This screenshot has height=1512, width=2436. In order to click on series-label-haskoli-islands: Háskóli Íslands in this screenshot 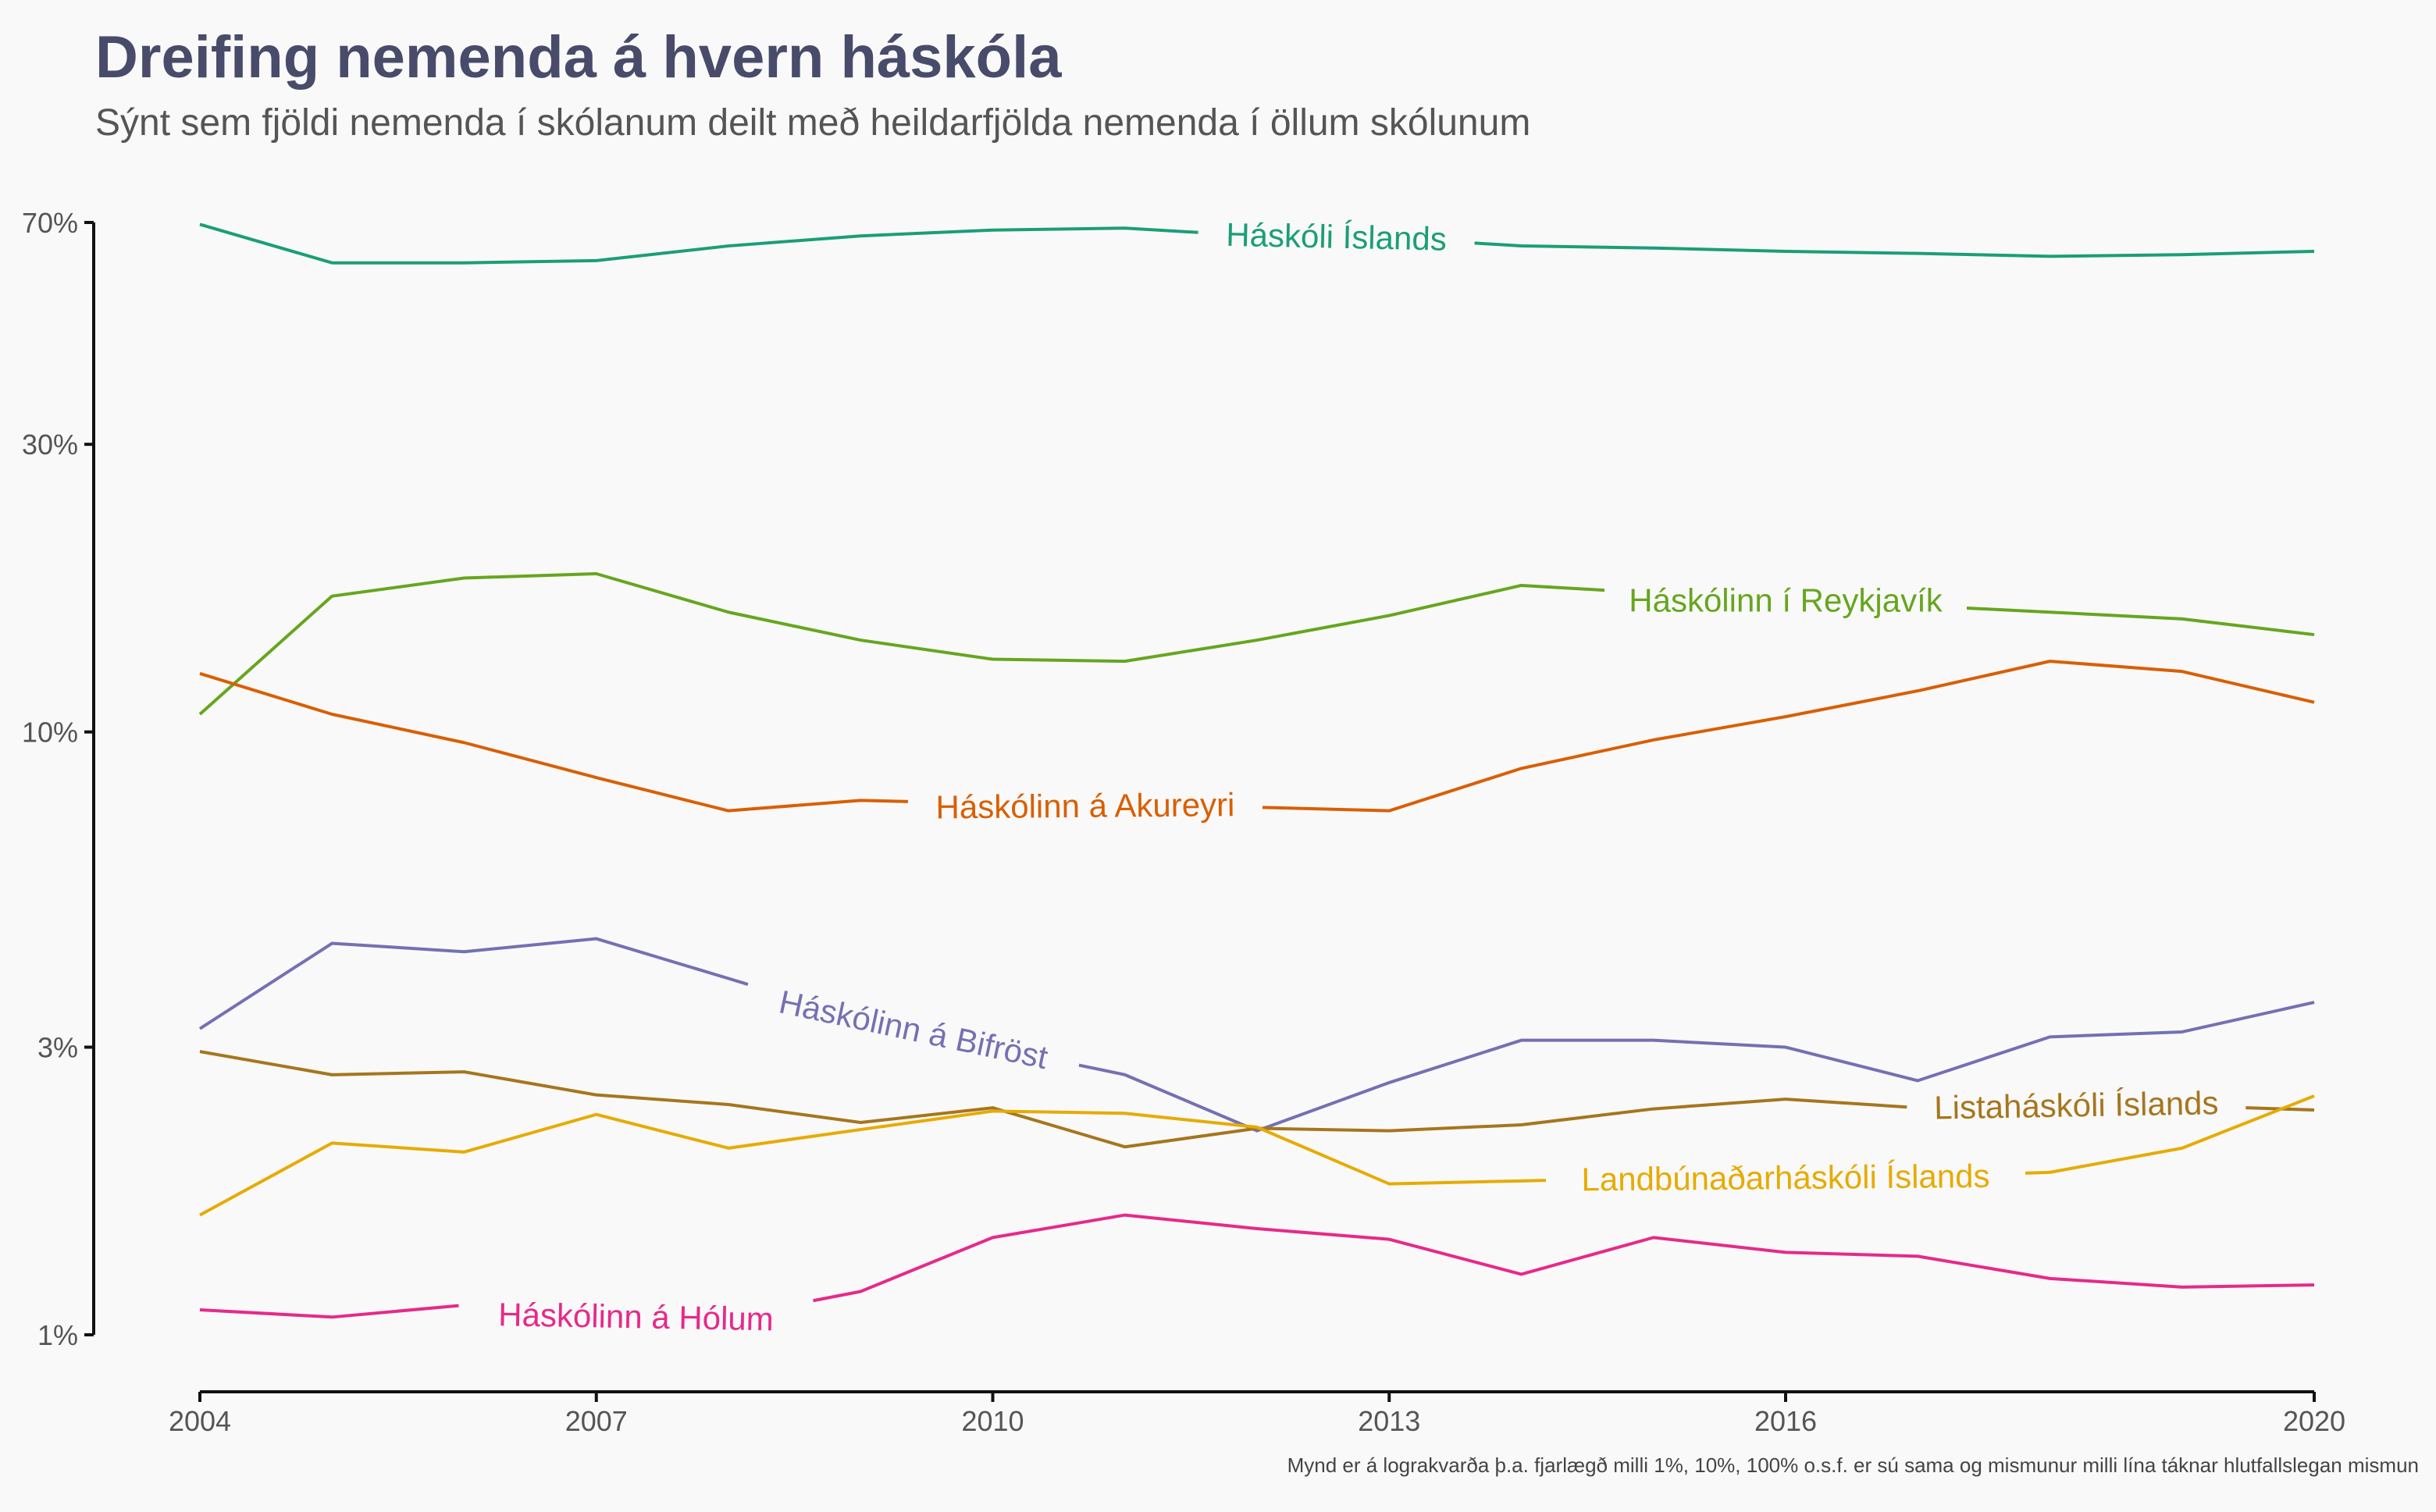, I will do `click(1336, 237)`.